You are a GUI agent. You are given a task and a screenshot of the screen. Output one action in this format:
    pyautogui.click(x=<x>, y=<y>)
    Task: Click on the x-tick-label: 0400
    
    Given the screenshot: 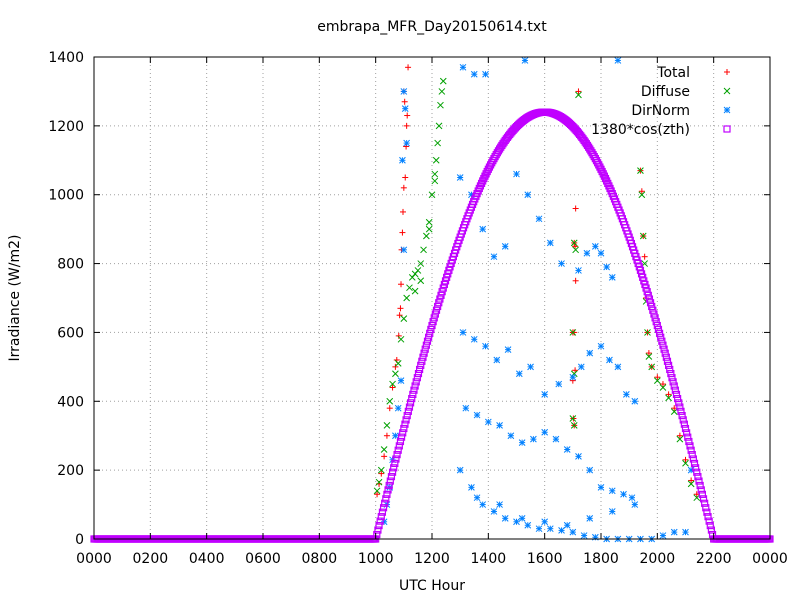 What is the action you would take?
    pyautogui.click(x=207, y=559)
    